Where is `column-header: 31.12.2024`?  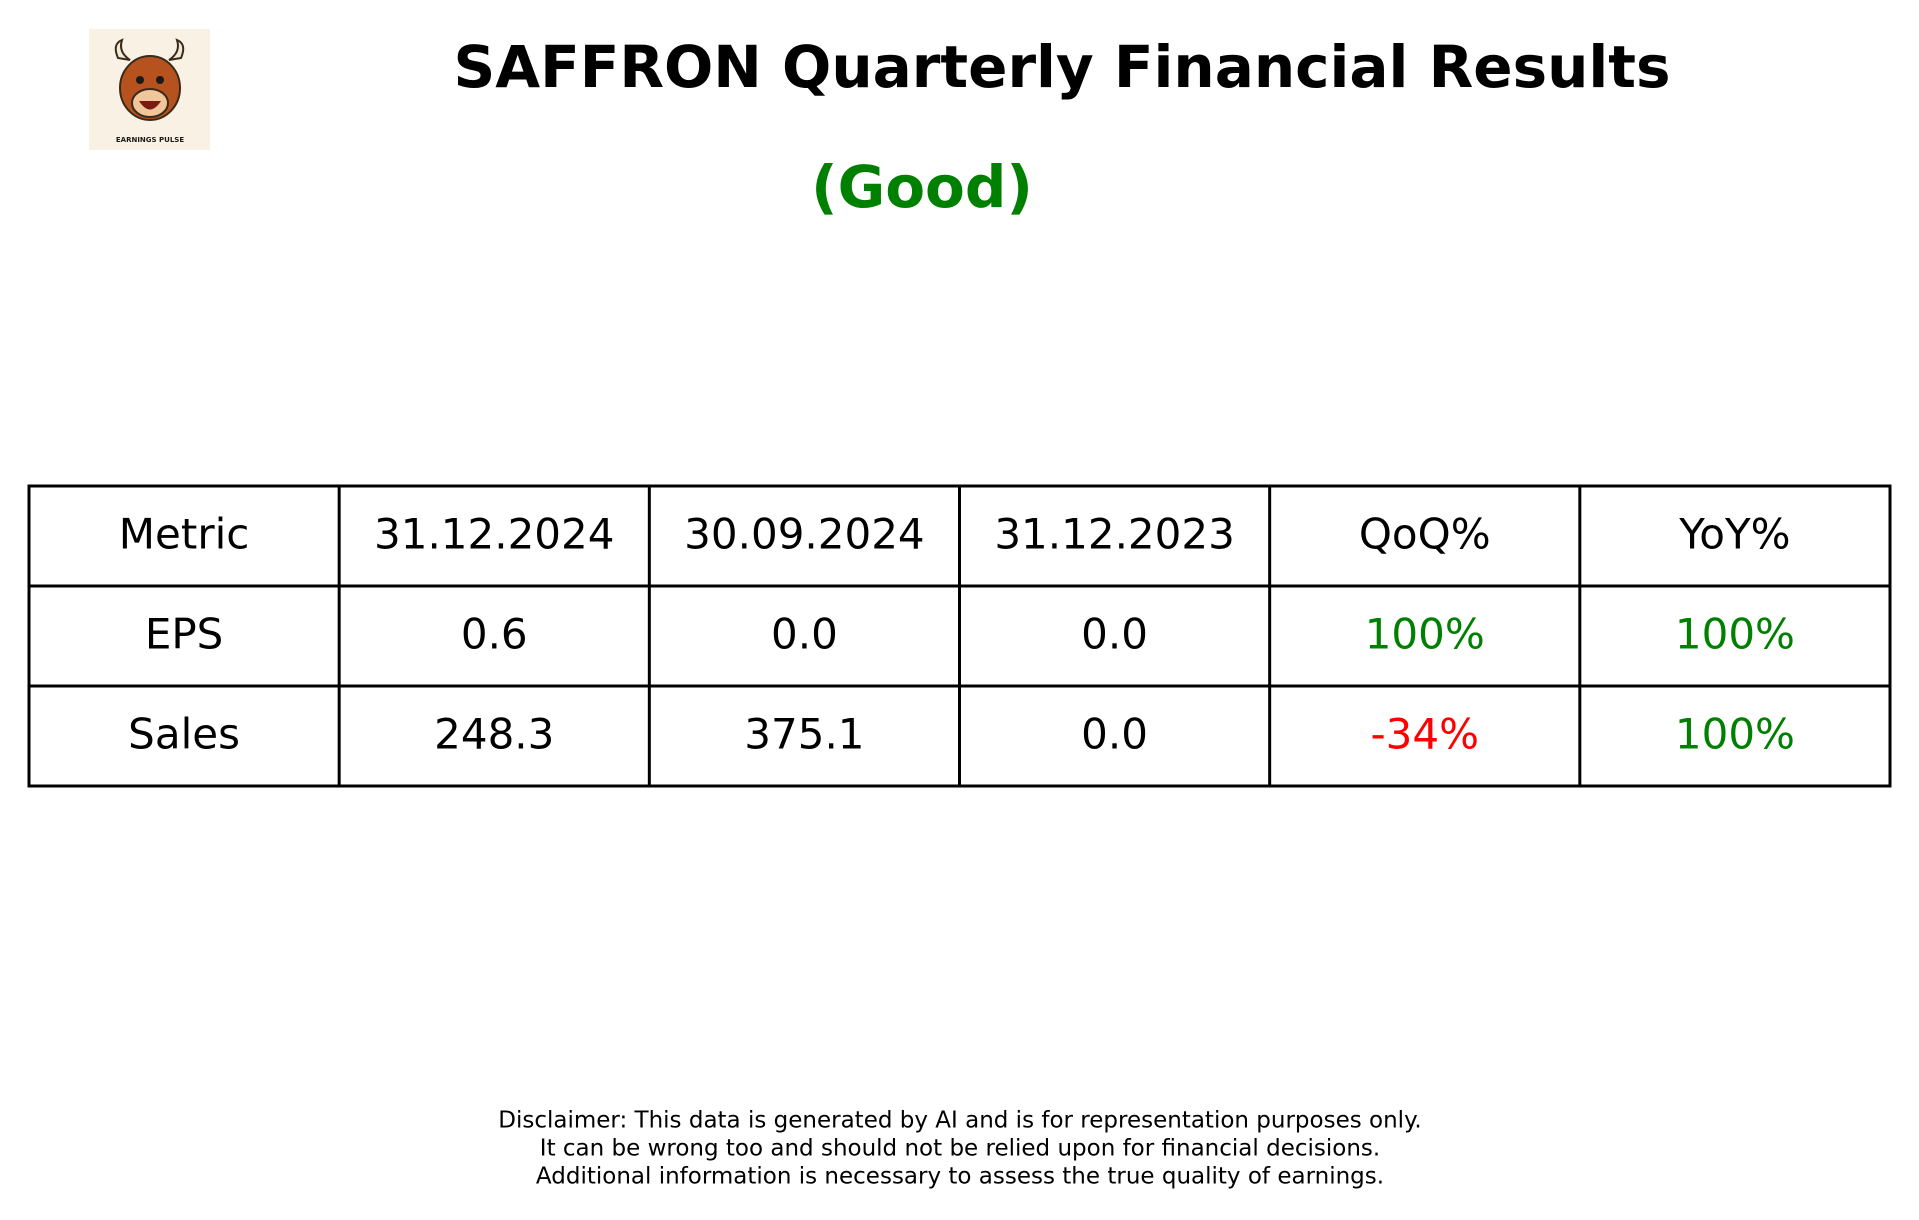 column-header: 31.12.2024 is located at coordinates (494, 534).